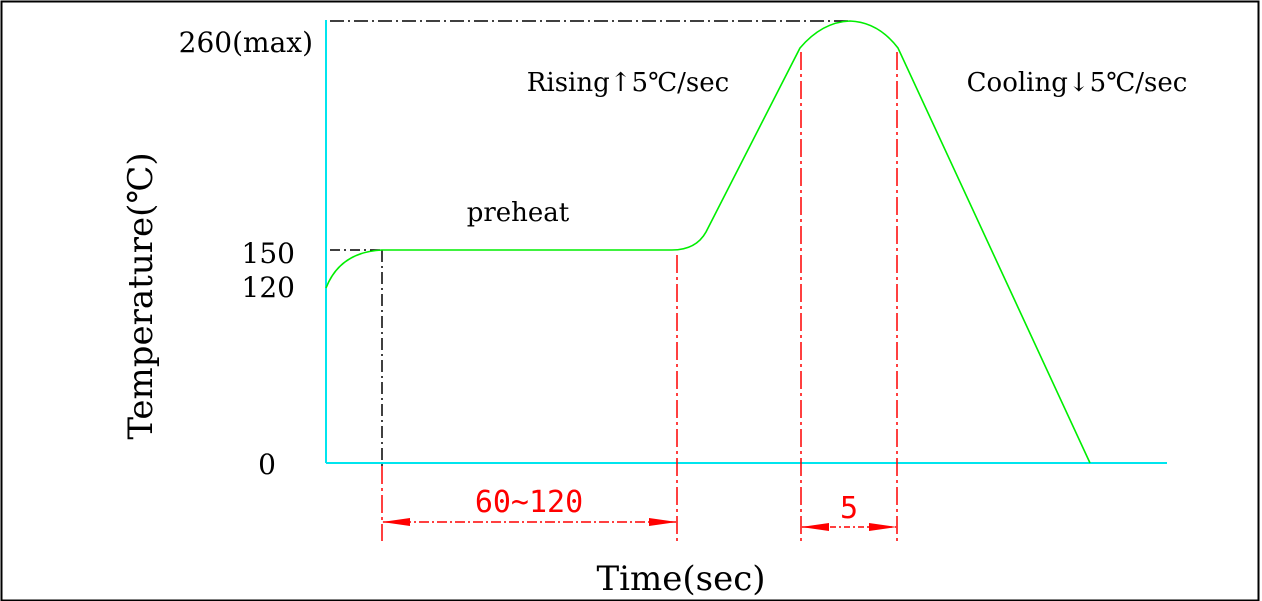 This screenshot has height=601, width=1262. What do you see at coordinates (529, 502) in the screenshot?
I see `preheat-duration-label: 60~120` at bounding box center [529, 502].